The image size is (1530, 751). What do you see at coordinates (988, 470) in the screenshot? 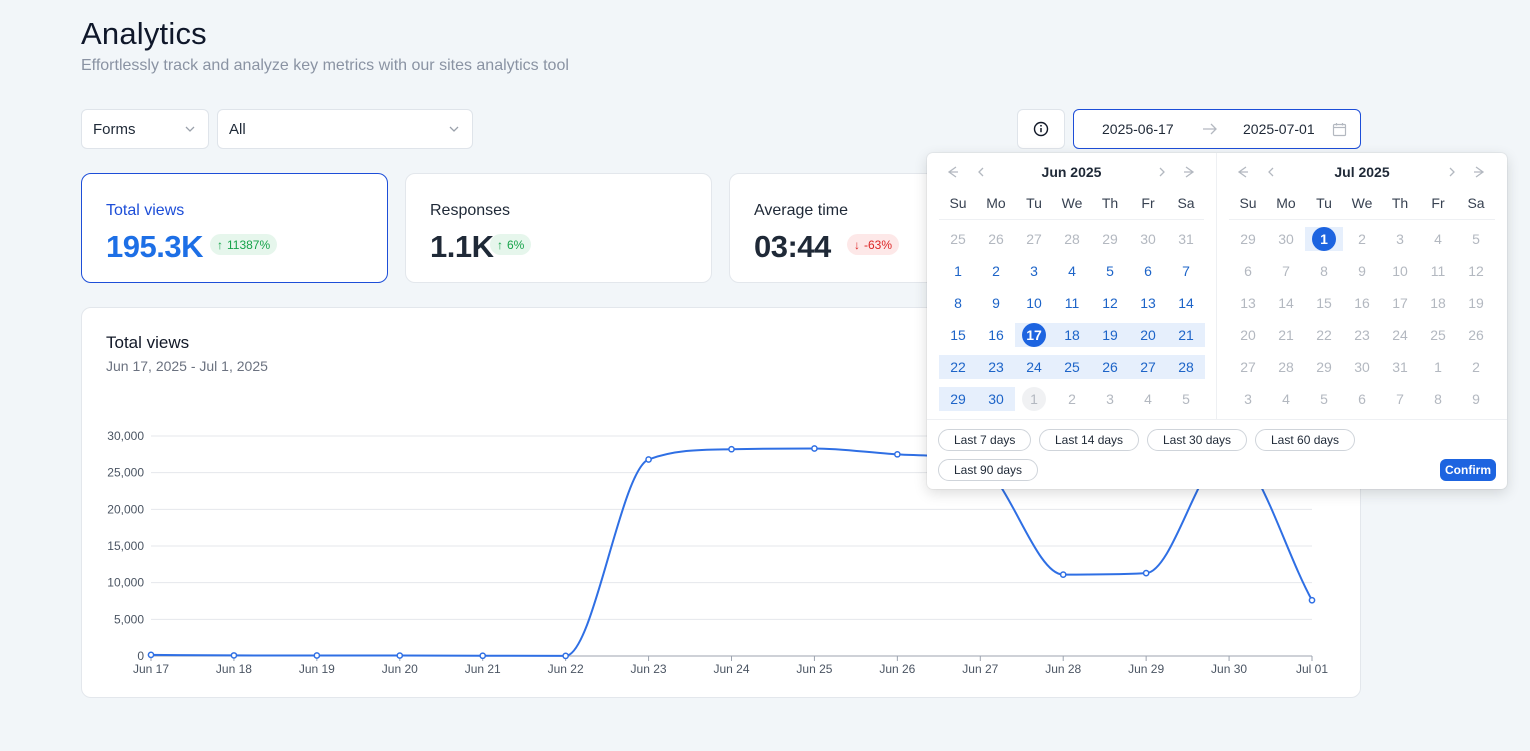
I see `preset-button: Last 90 days` at bounding box center [988, 470].